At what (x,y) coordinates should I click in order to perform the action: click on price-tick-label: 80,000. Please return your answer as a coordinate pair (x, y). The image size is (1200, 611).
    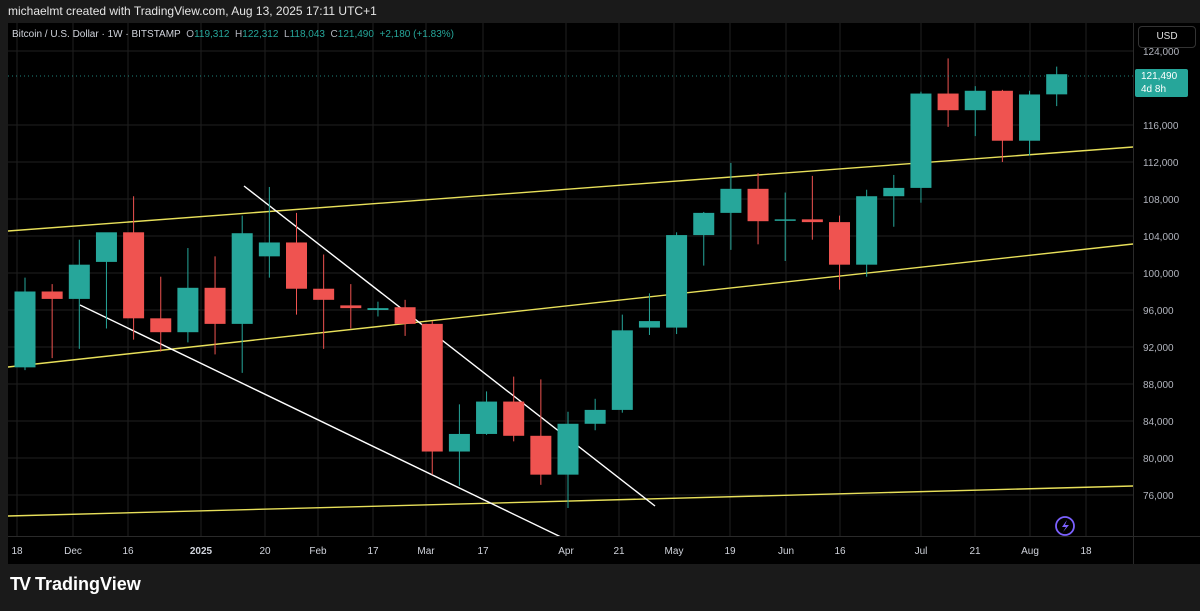
    Looking at the image, I should click on (1158, 459).